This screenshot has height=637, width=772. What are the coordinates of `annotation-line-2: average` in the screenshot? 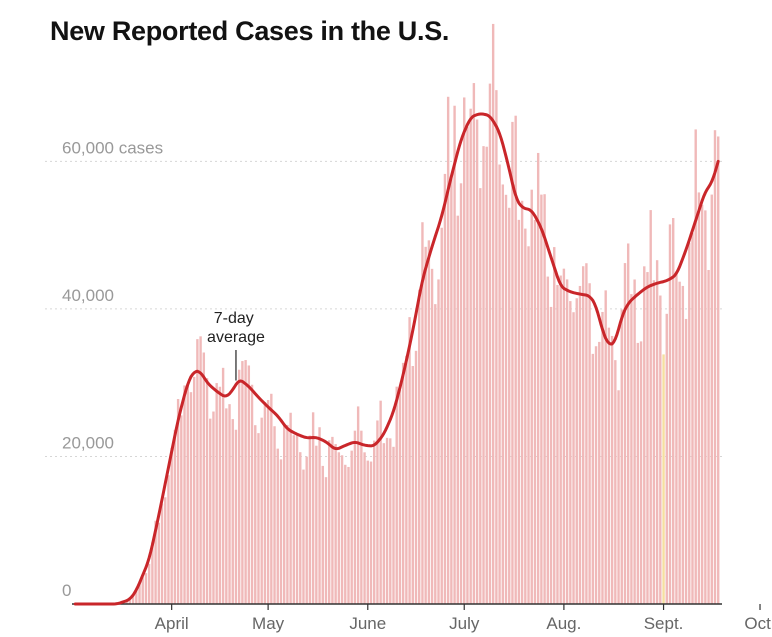 It's located at (236, 337).